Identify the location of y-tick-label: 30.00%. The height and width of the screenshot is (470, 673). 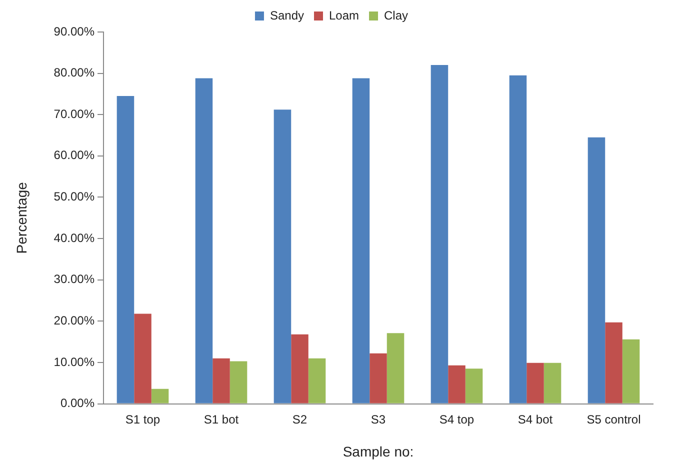
(74, 279).